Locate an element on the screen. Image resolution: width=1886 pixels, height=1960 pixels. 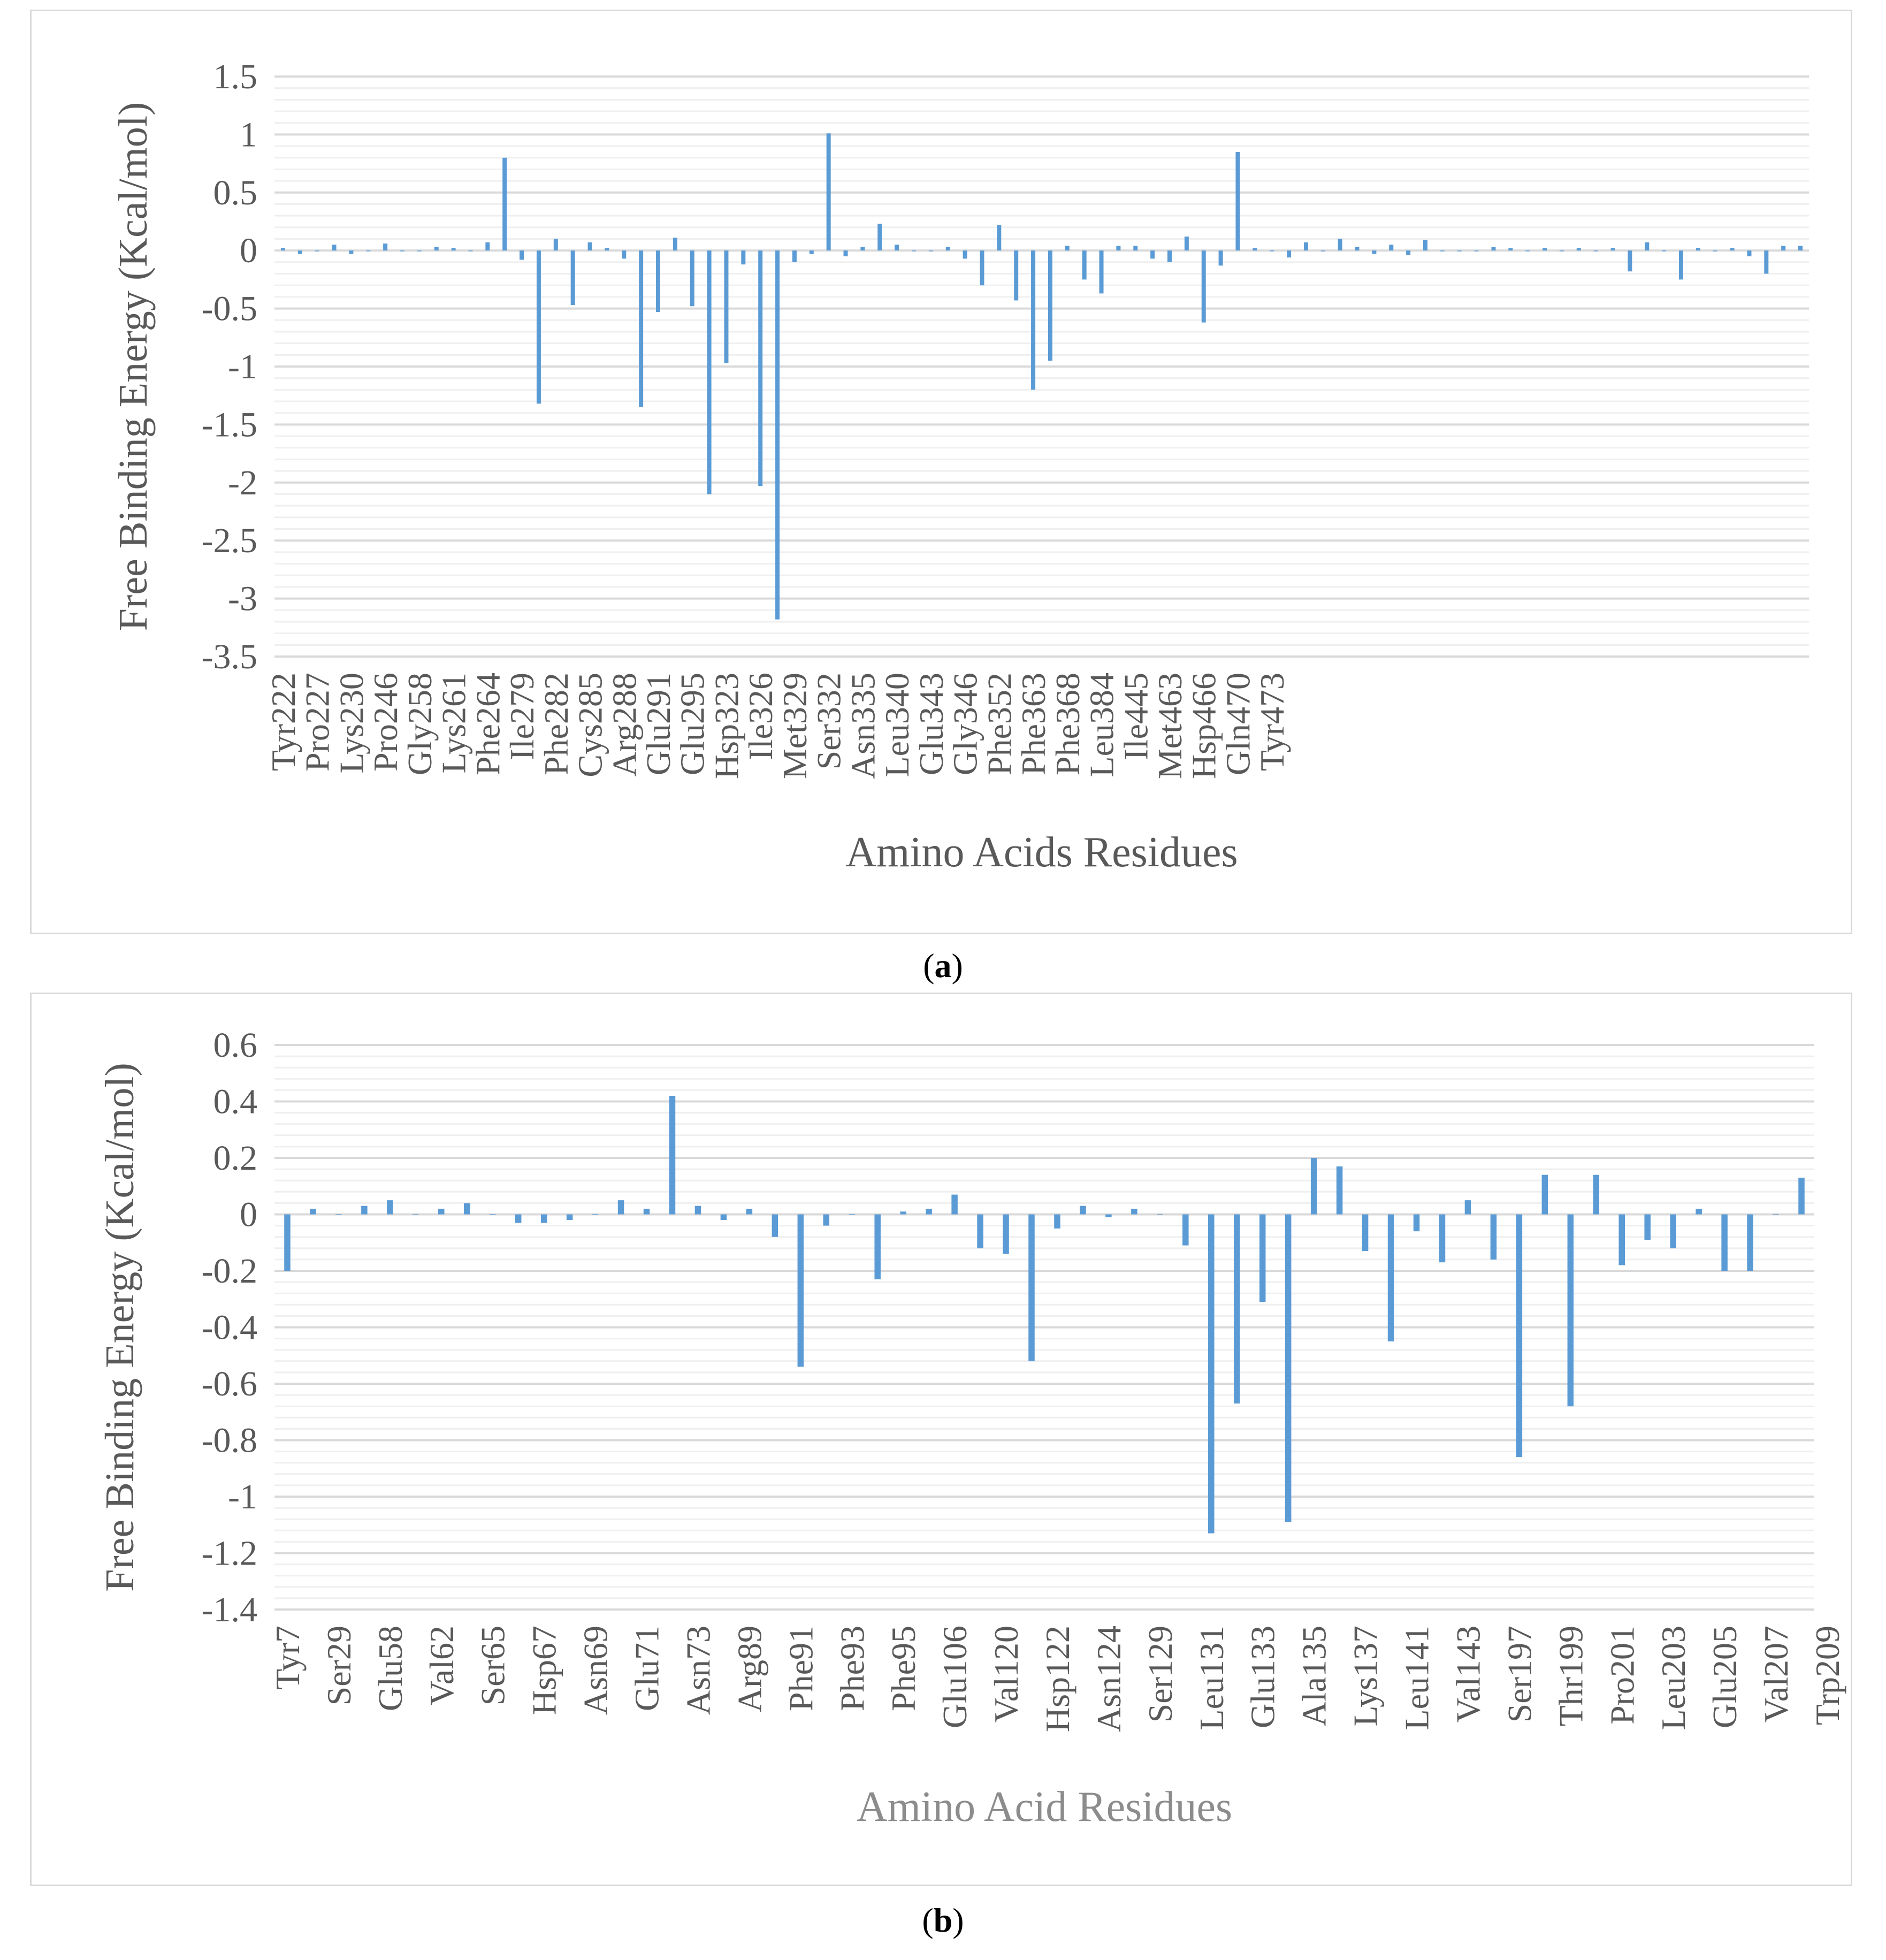
chart-b-y-tick-label: -0.2 is located at coordinates (229, 1271).